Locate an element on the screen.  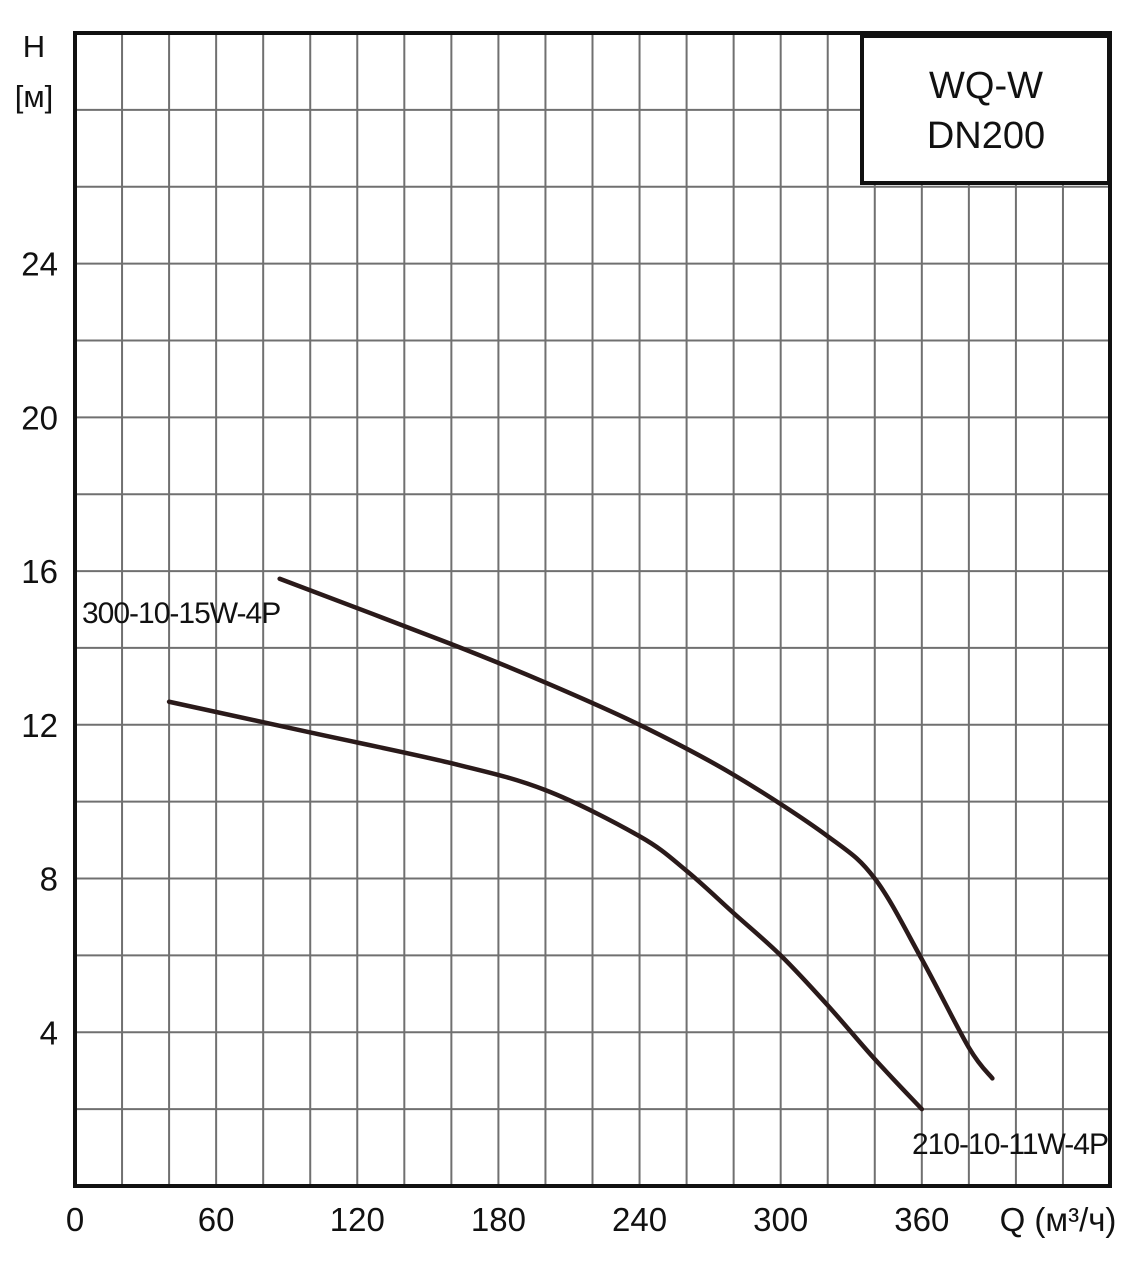
y-tick-label: 8 is located at coordinates (49, 879).